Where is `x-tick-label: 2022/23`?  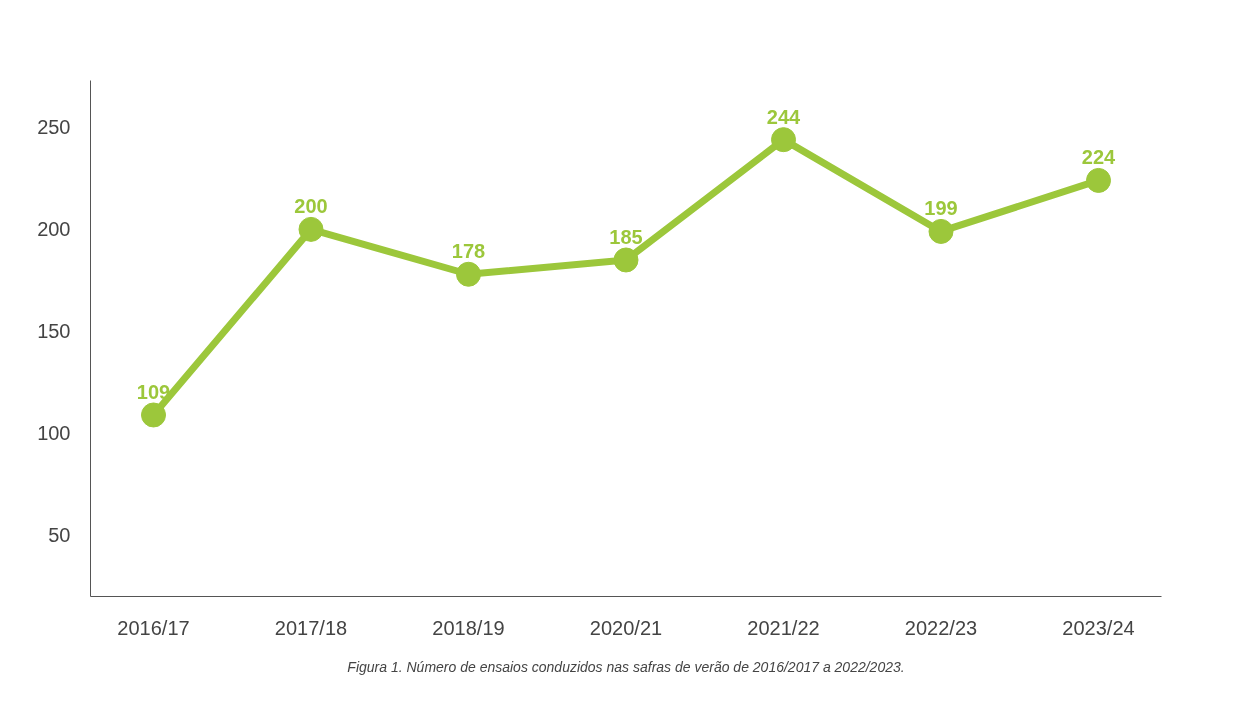
x-tick-label: 2022/23 is located at coordinates (941, 627).